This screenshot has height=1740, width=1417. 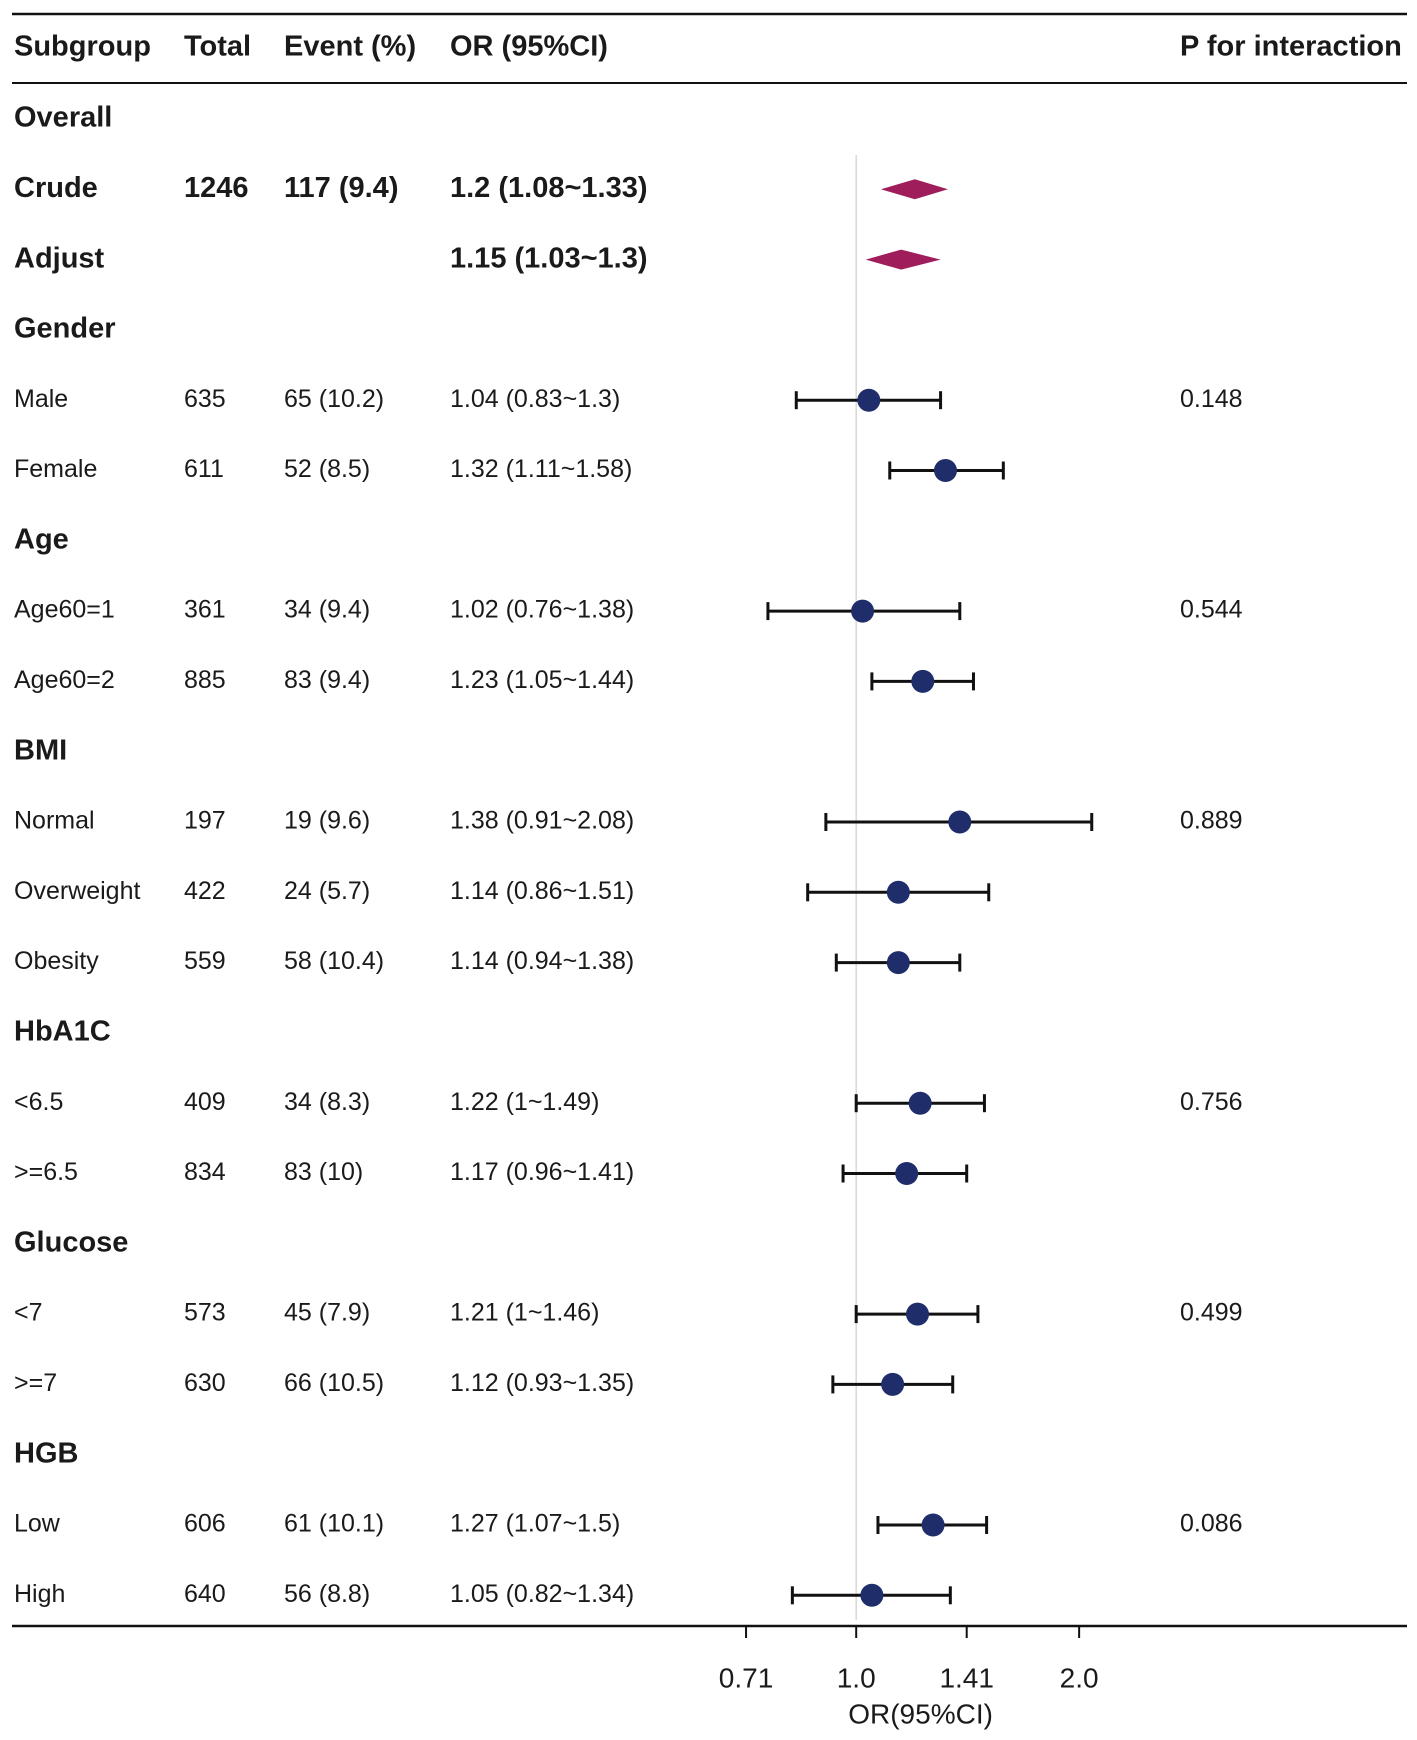 I want to click on row-event: 61 (10.1), so click(x=334, y=1524).